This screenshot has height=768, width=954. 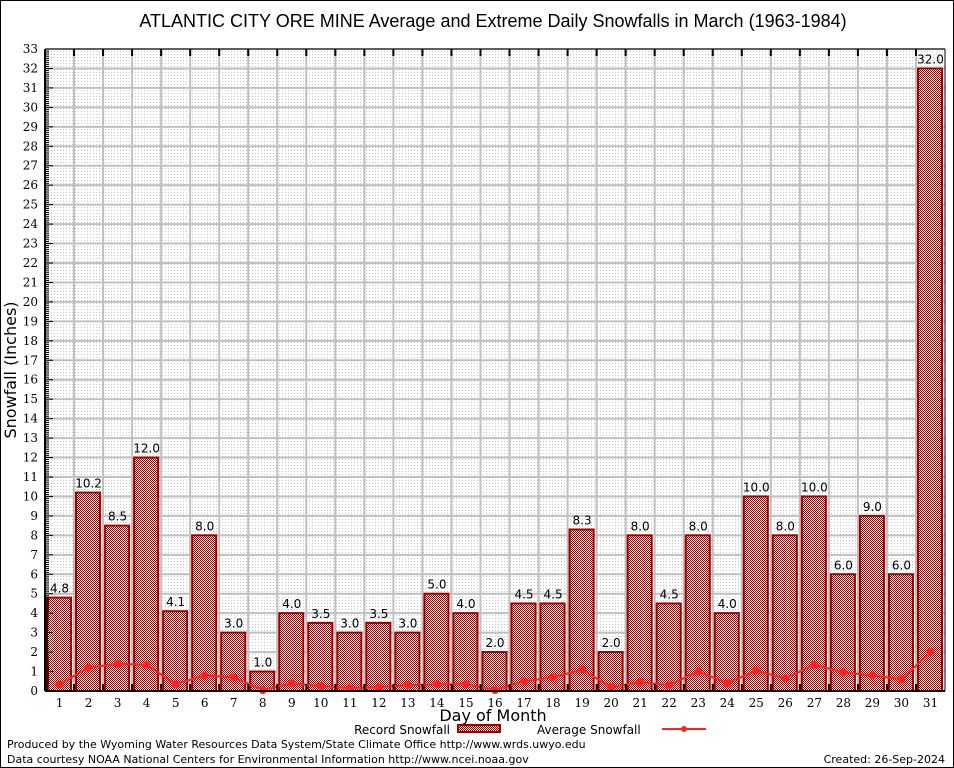 I want to click on y-tick-label: 16, so click(x=30, y=380).